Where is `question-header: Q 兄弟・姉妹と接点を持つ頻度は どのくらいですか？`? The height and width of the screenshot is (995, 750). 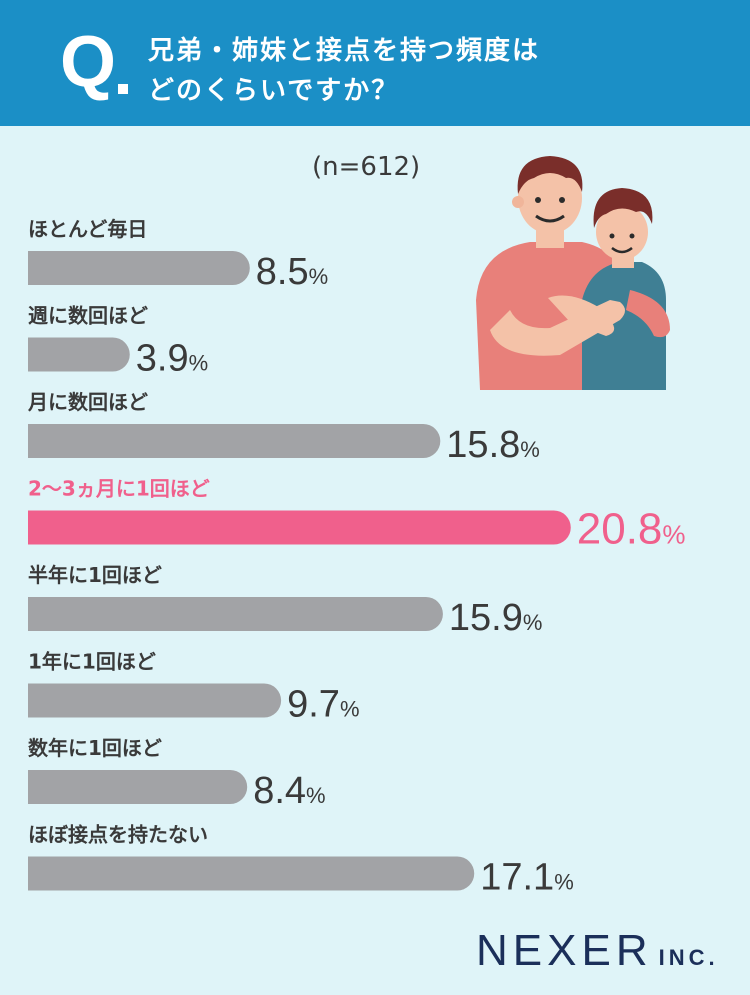 question-header: Q 兄弟・姉妹と接点を持つ頻度は どのくらいですか？ is located at coordinates (375, 63).